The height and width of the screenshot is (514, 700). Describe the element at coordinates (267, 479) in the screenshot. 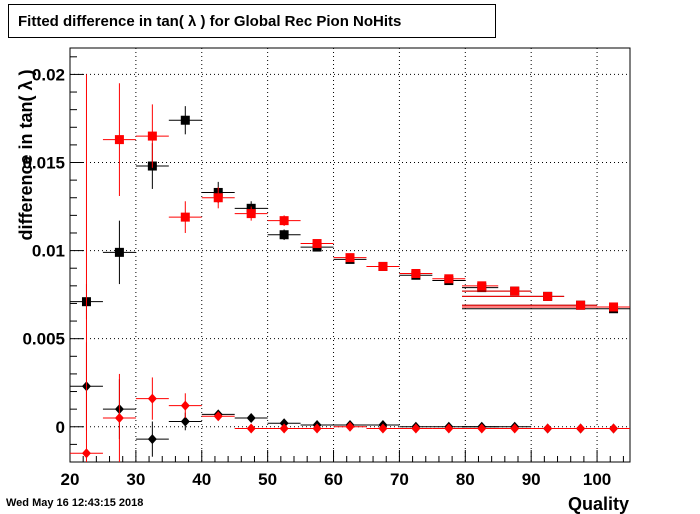

I see `x-tick-label: 50` at that location.